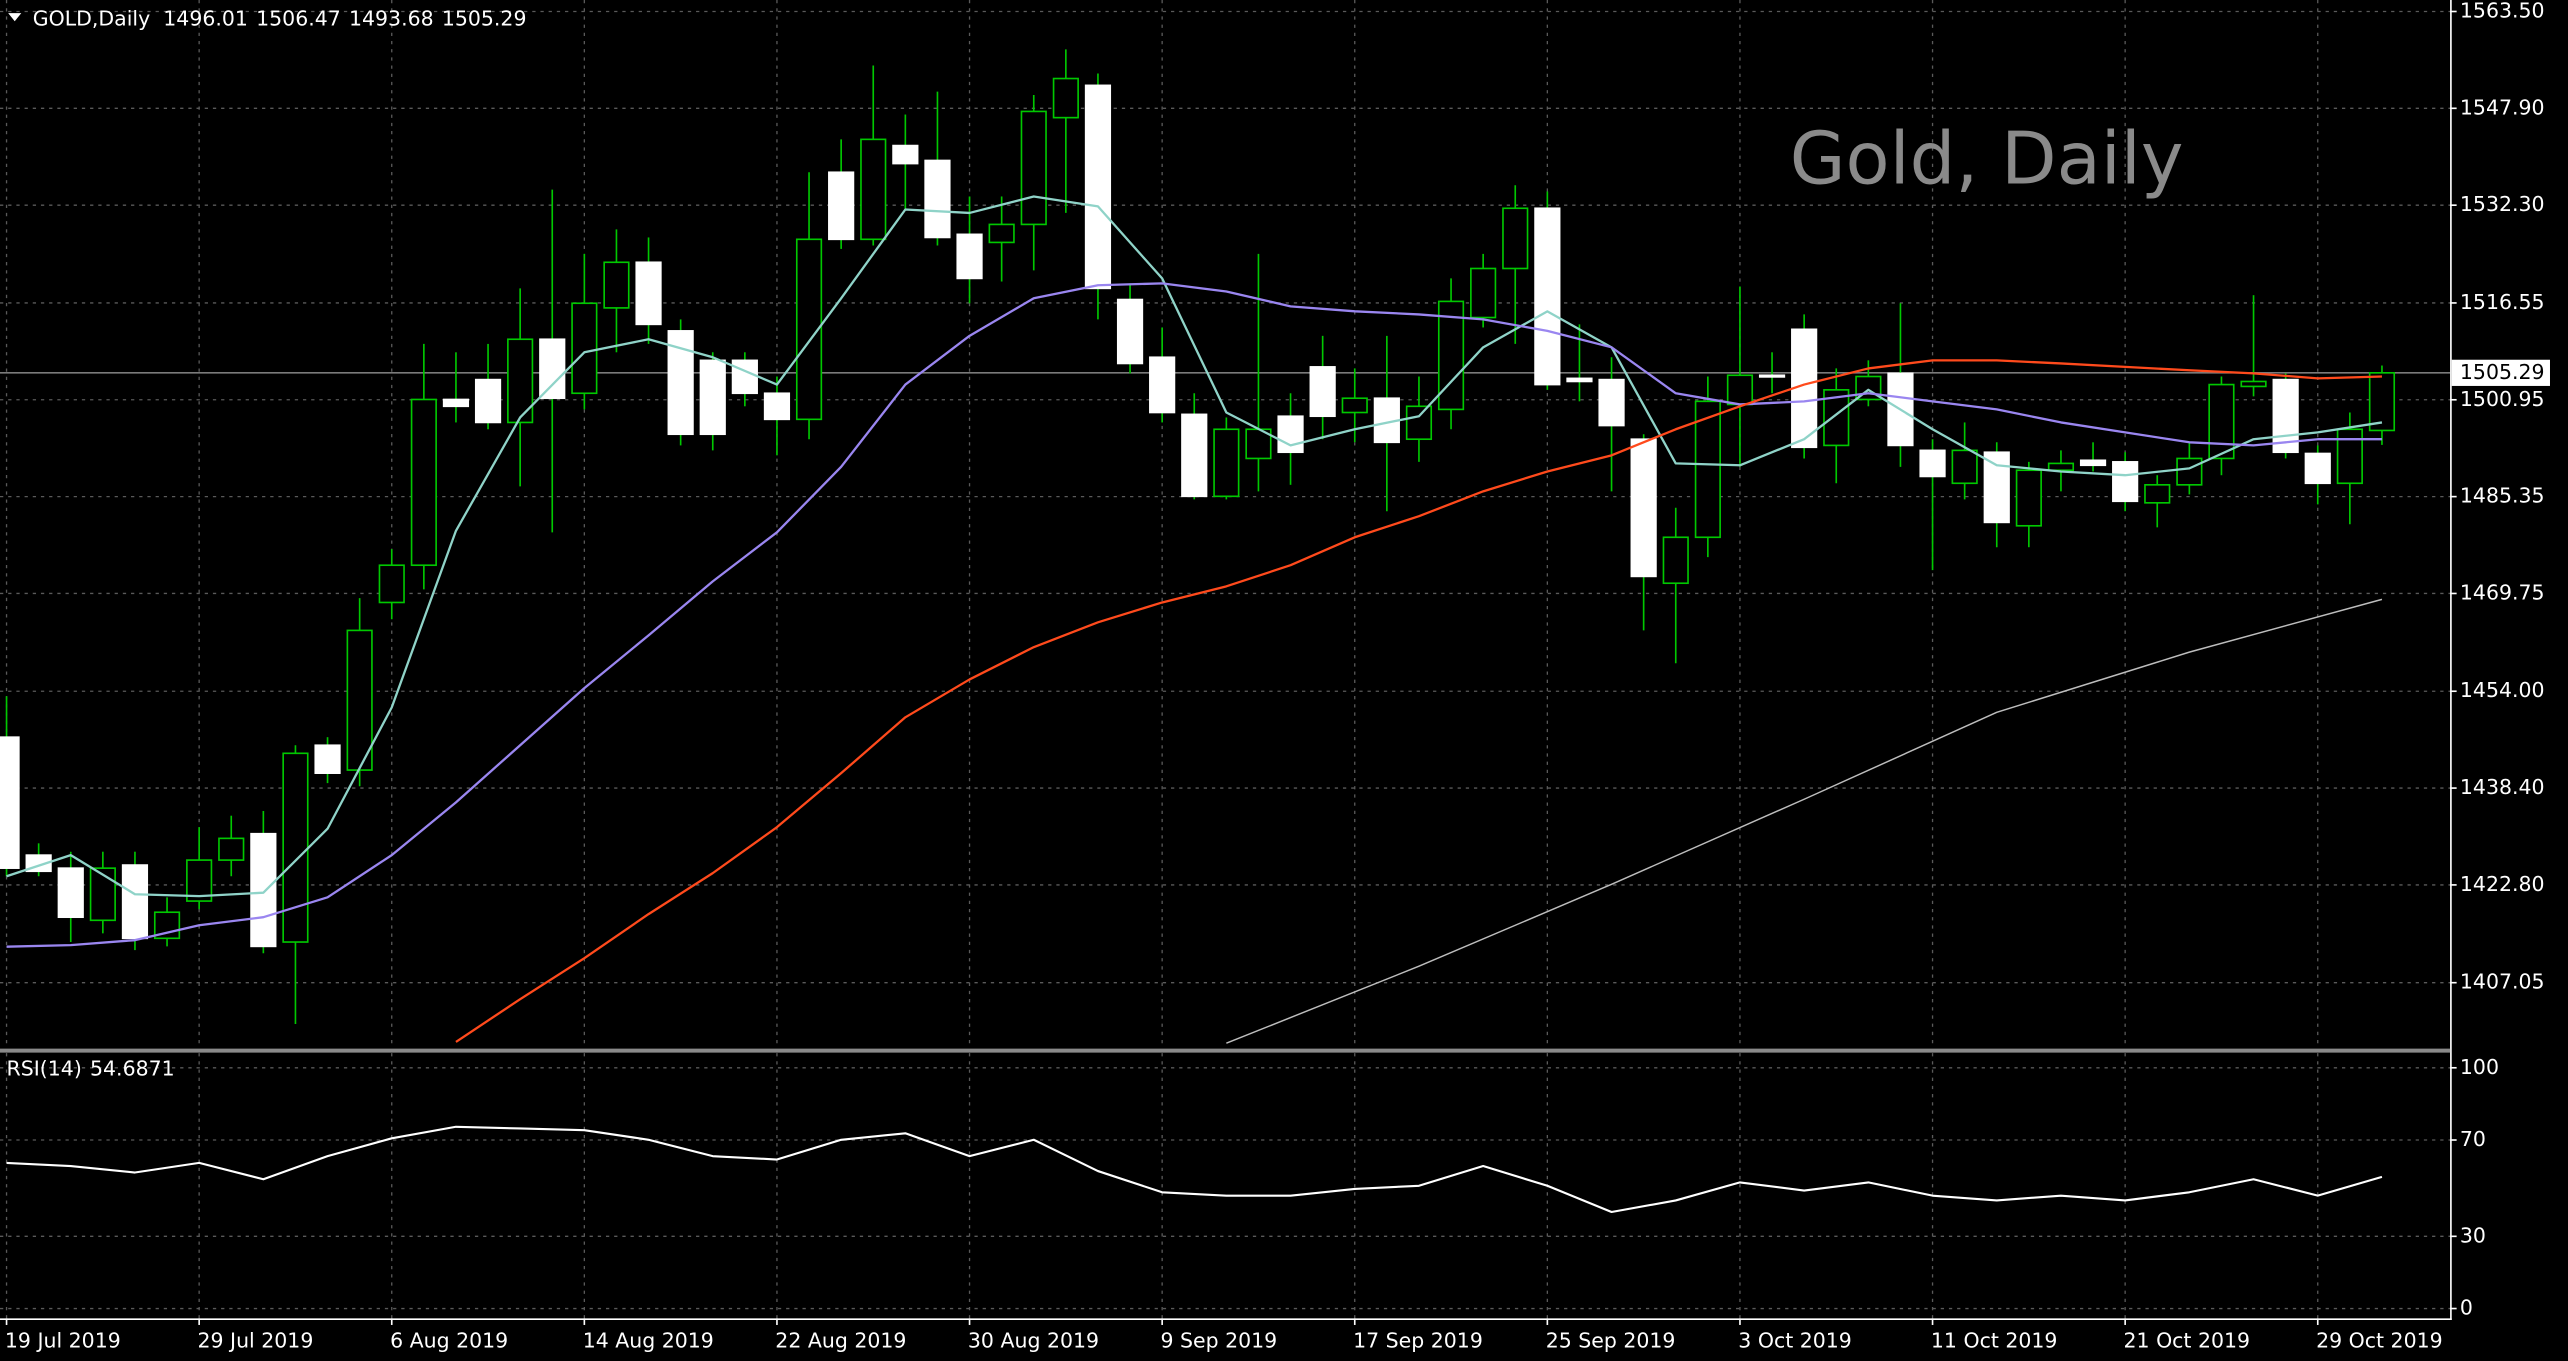 The width and height of the screenshot is (2568, 1361). Describe the element at coordinates (2466, 1308) in the screenshot. I see `y-tick-label: 0` at that location.